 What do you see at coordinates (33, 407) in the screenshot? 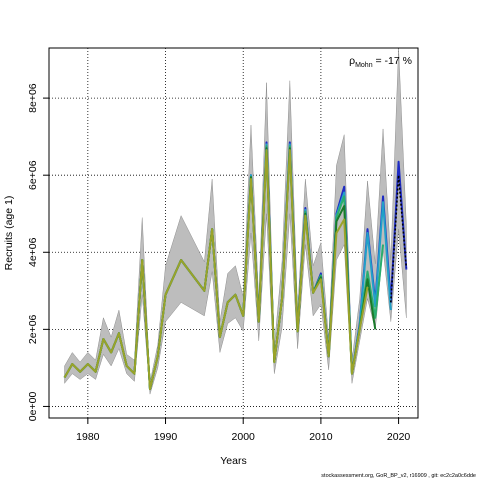
I see `y-tick-label: 0e+00` at bounding box center [33, 407].